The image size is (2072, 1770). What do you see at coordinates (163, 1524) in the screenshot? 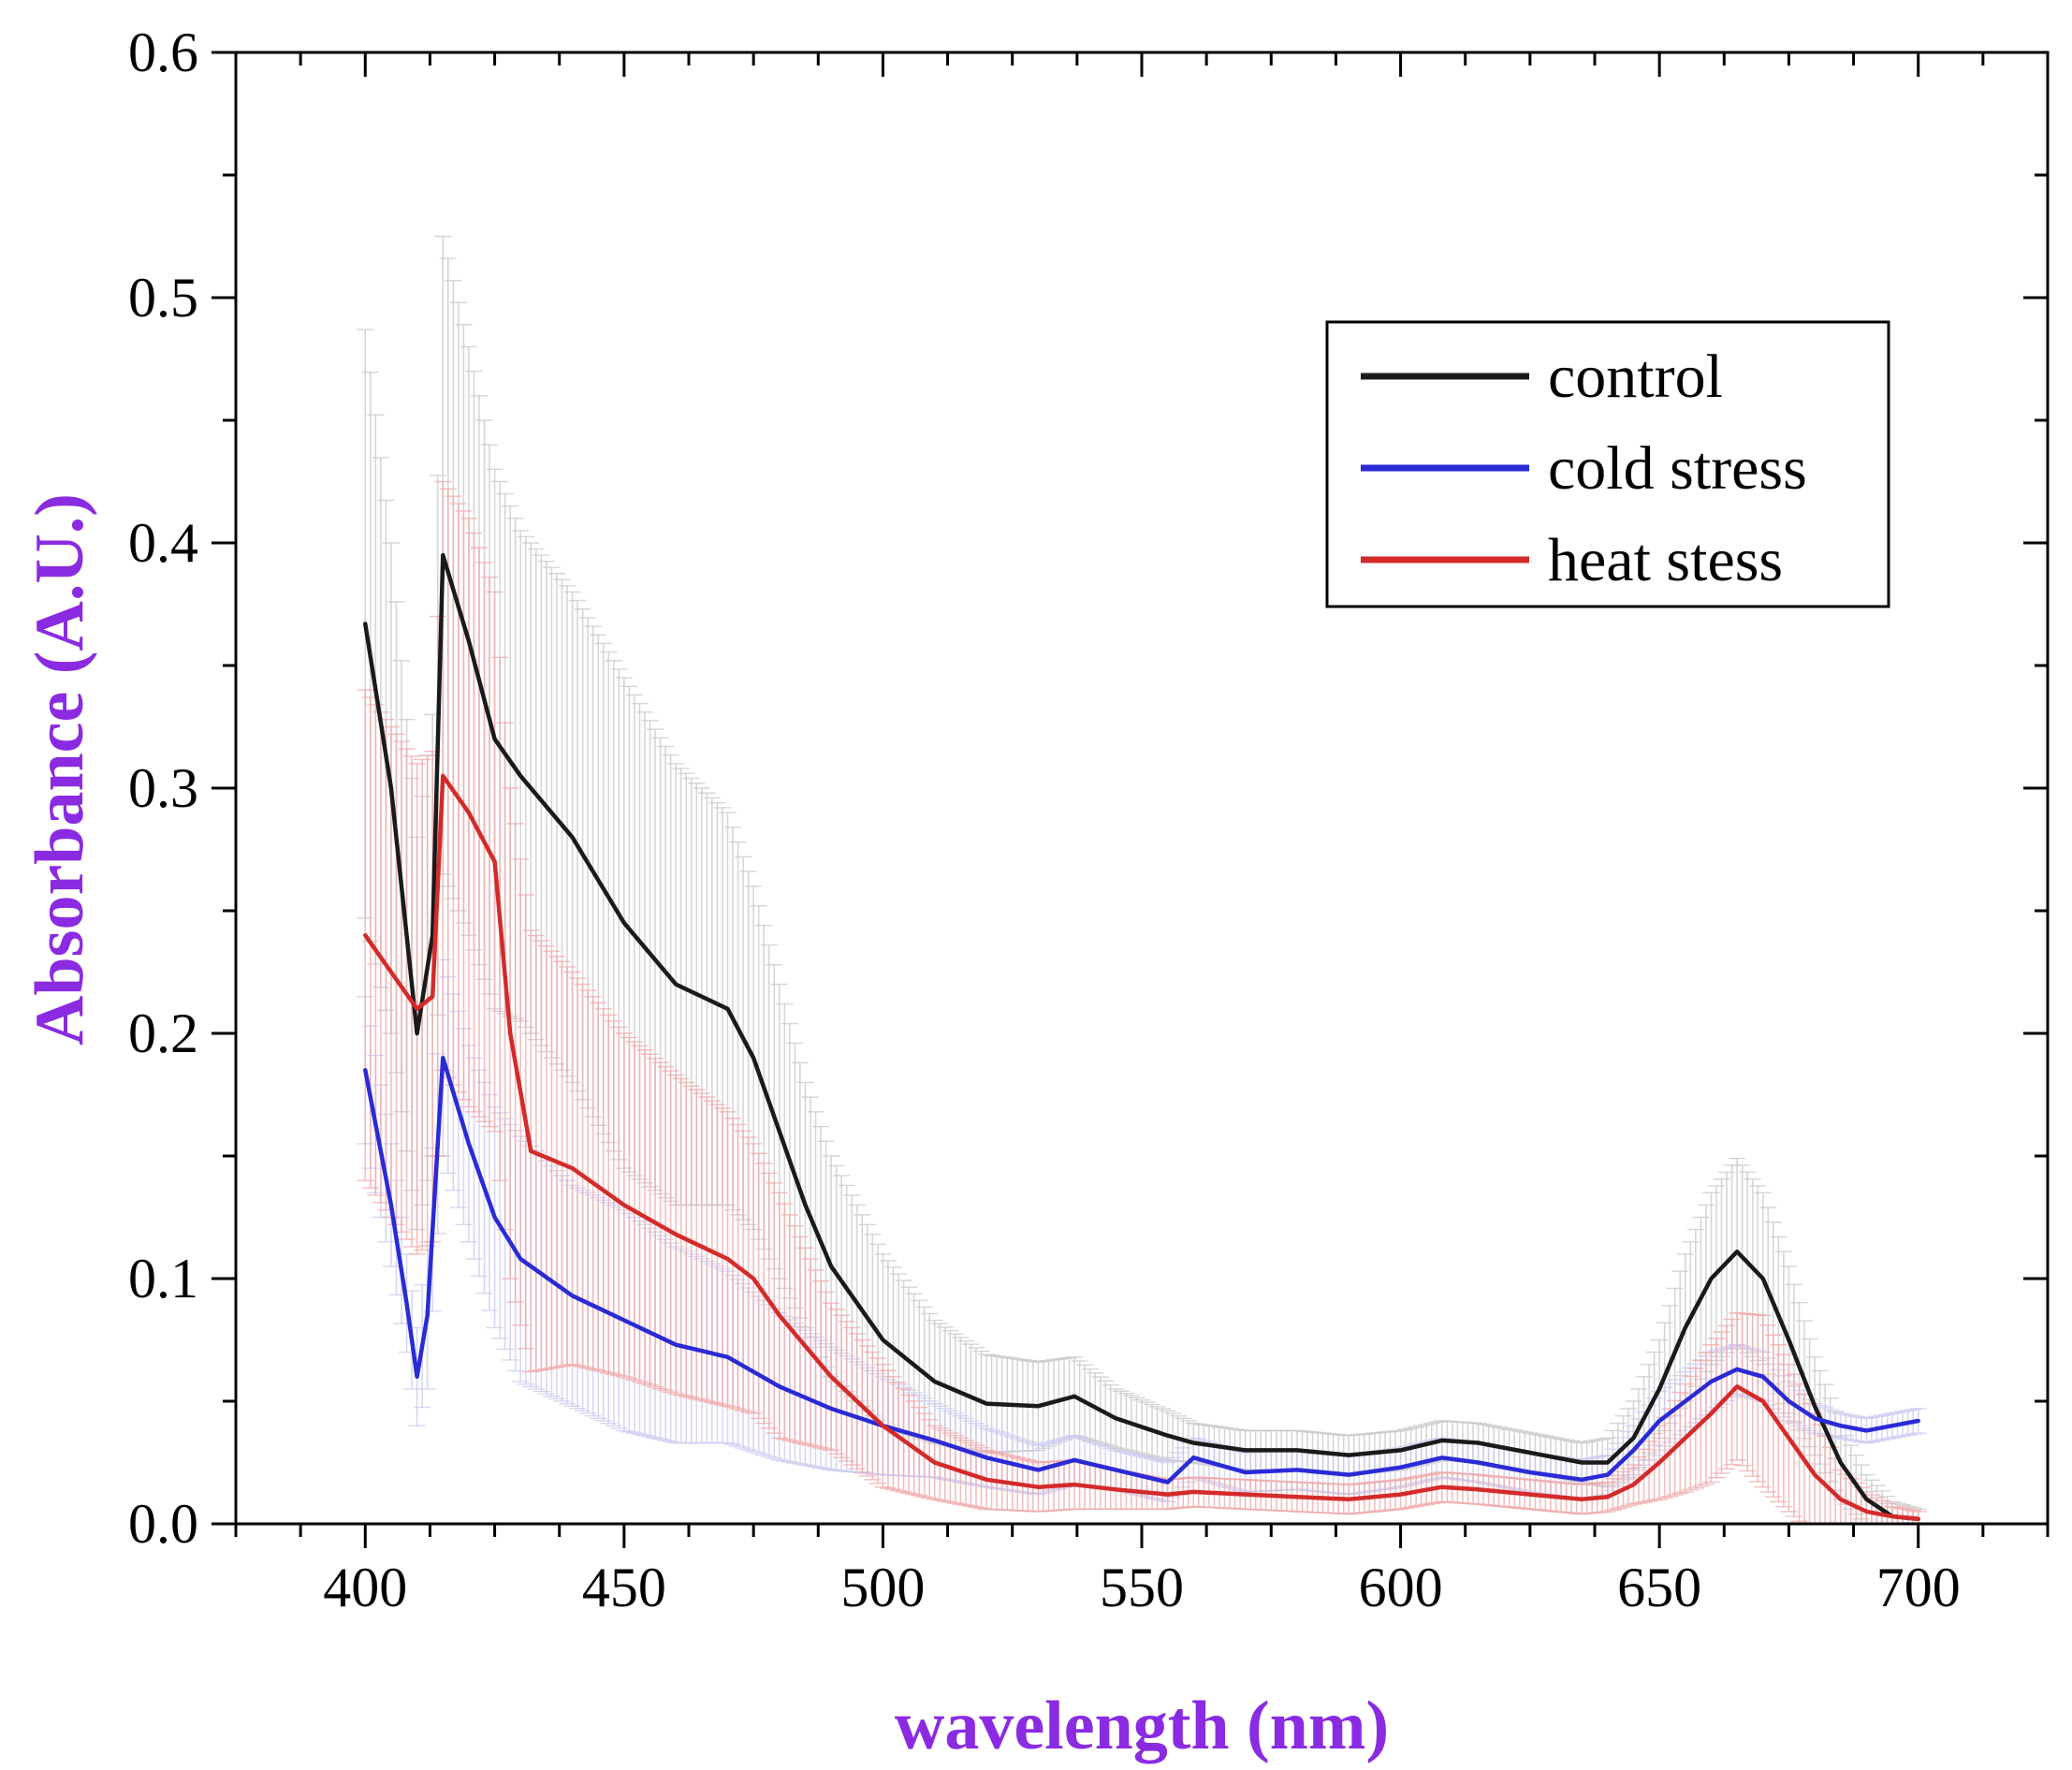
I see `y-tick-label: 0.0` at bounding box center [163, 1524].